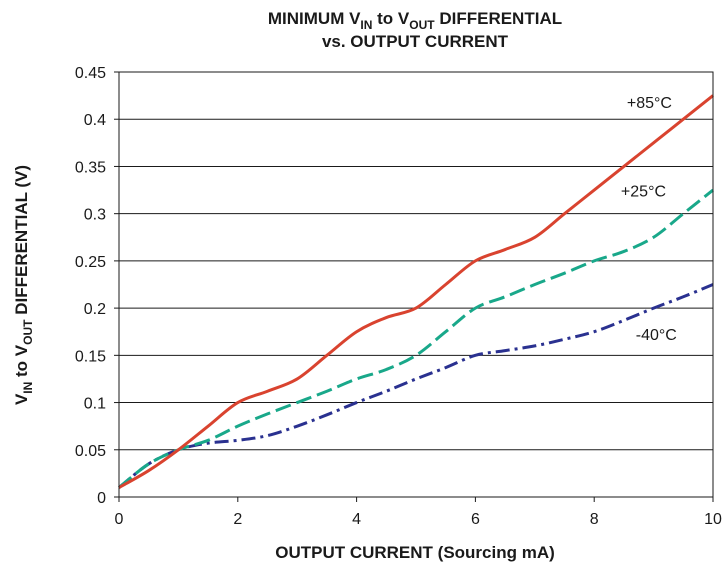  I want to click on y-tick-label: 0.25, so click(90, 262).